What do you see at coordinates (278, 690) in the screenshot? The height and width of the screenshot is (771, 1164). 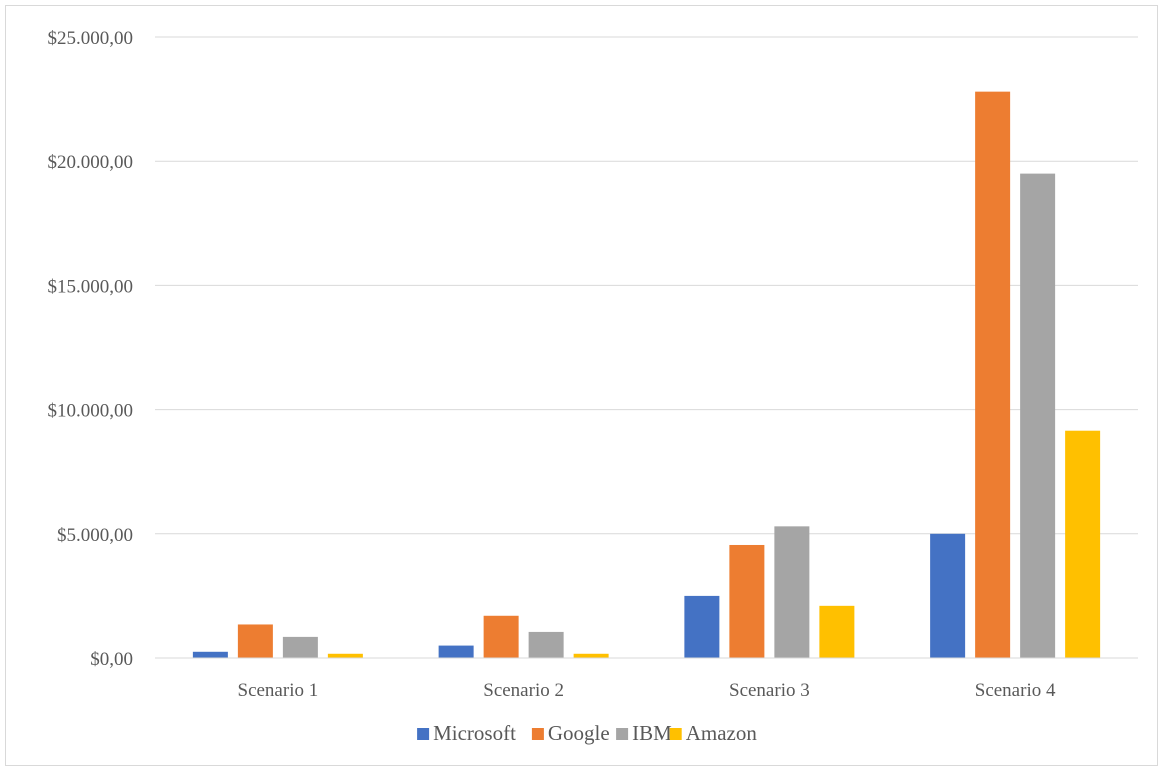 I see `x-tick-label: Scenario 1` at bounding box center [278, 690].